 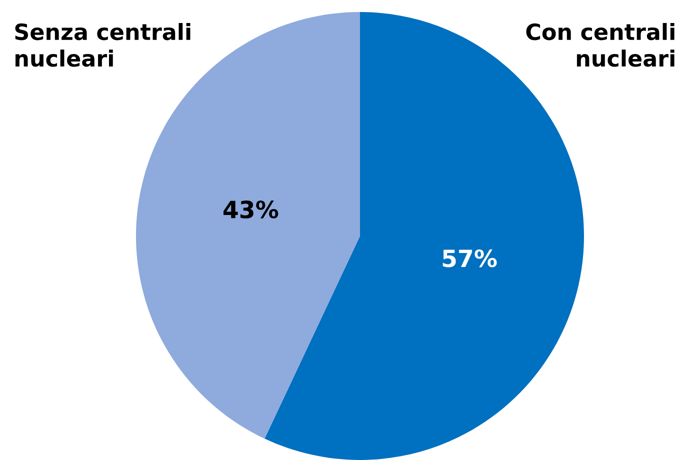 I want to click on slice-label: Senza centrali nucleari, so click(x=102, y=45).